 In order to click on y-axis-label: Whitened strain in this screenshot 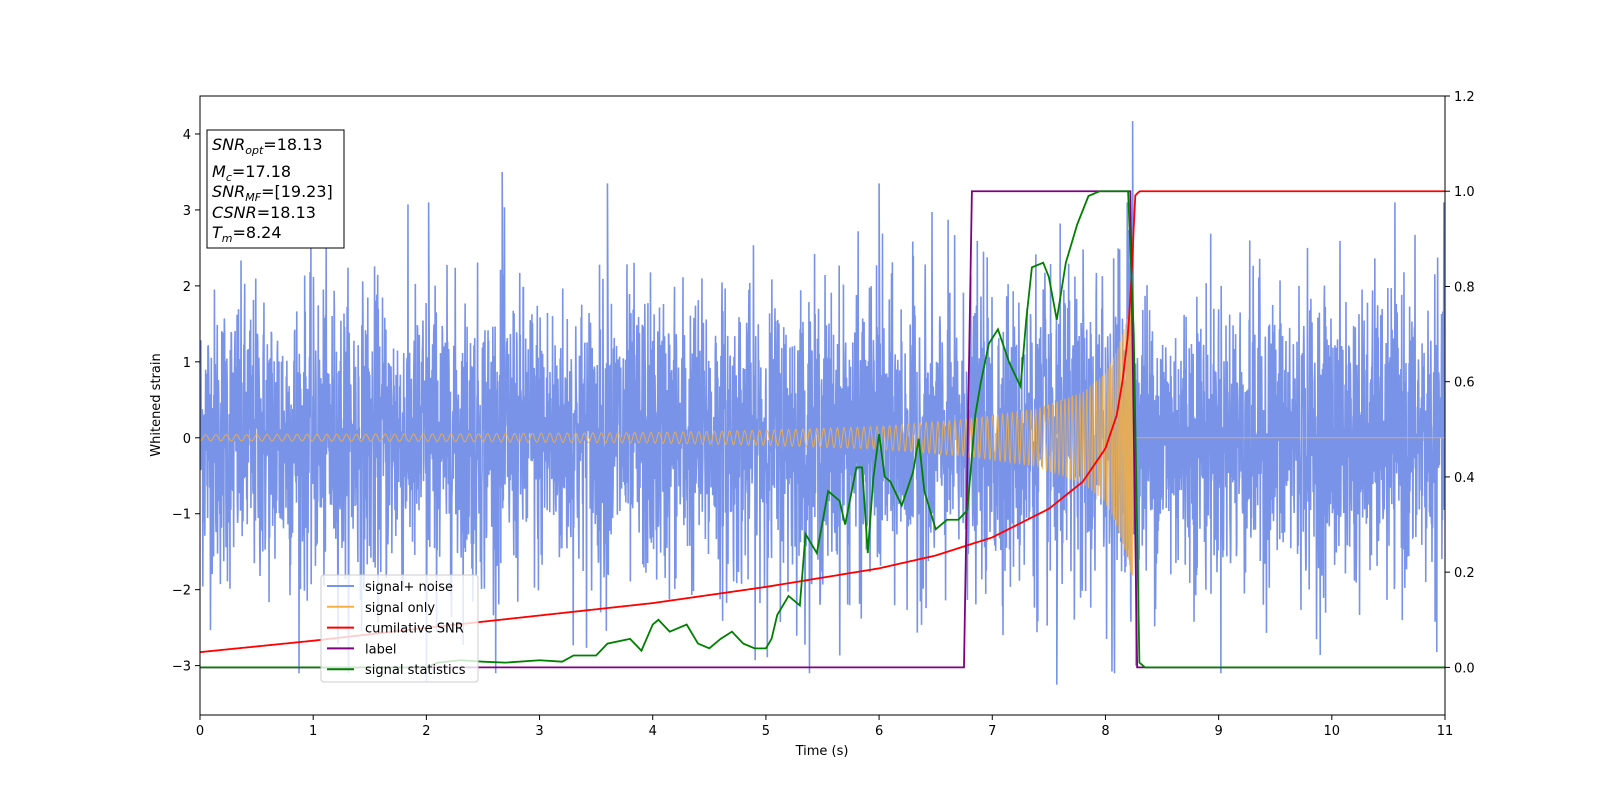, I will do `click(156, 404)`.